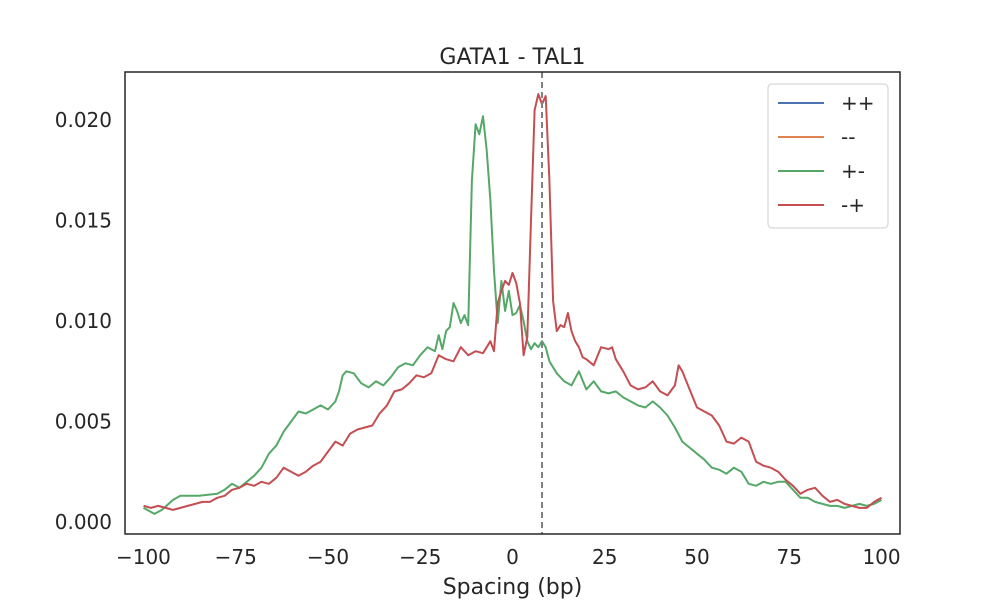  What do you see at coordinates (328, 557) in the screenshot?
I see `x-tick-label: −50` at bounding box center [328, 557].